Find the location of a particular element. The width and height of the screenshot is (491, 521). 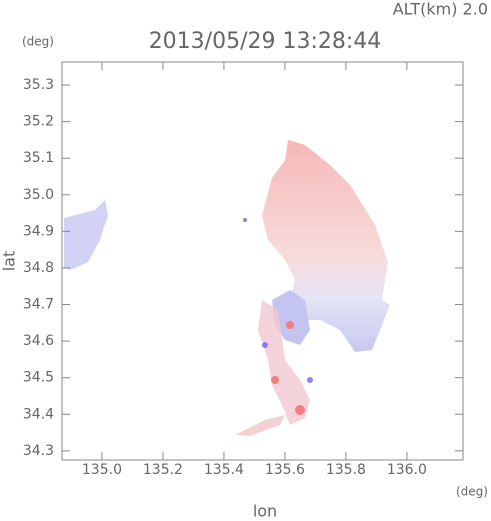

x-tick-label: 135.0 is located at coordinates (102, 470).